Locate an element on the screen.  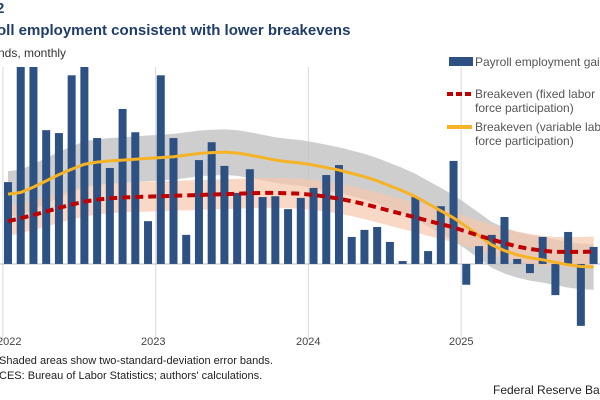
legend-label-variable-2: force participation) is located at coordinates (524, 141).